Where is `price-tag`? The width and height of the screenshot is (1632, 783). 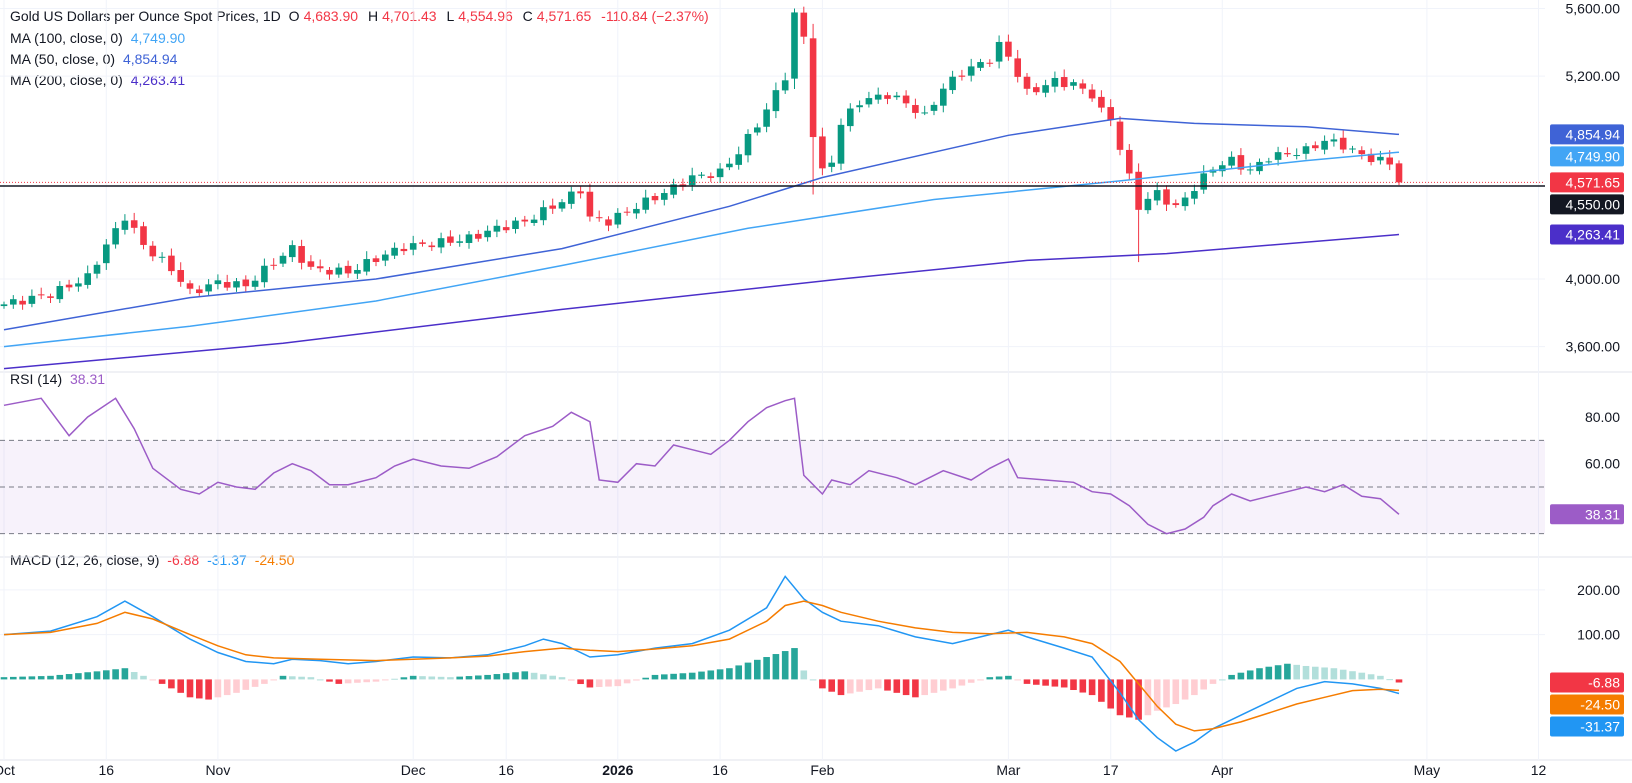 price-tag is located at coordinates (1587, 234).